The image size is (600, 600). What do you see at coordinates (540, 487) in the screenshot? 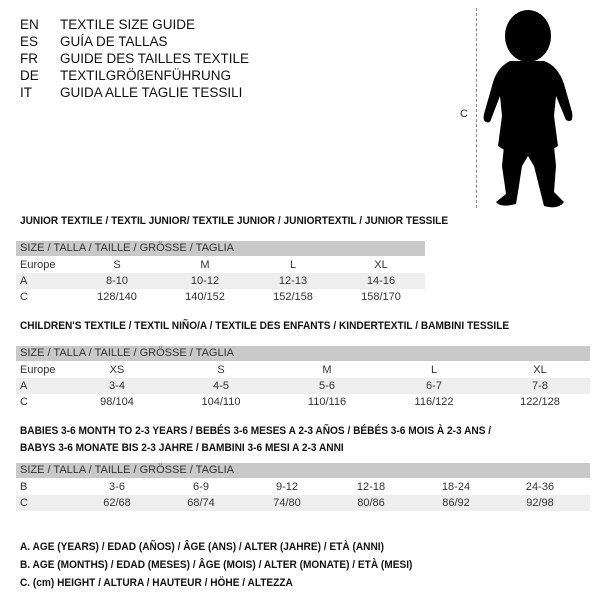
I see `cell: 24-36` at bounding box center [540, 487].